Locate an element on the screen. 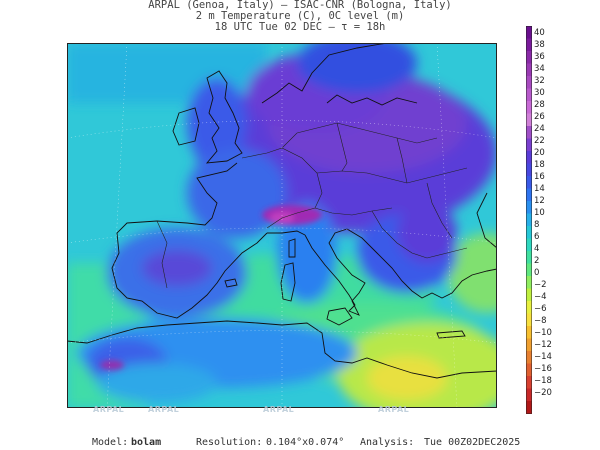  colorbar-tick-label: −16 is located at coordinates (543, 368).